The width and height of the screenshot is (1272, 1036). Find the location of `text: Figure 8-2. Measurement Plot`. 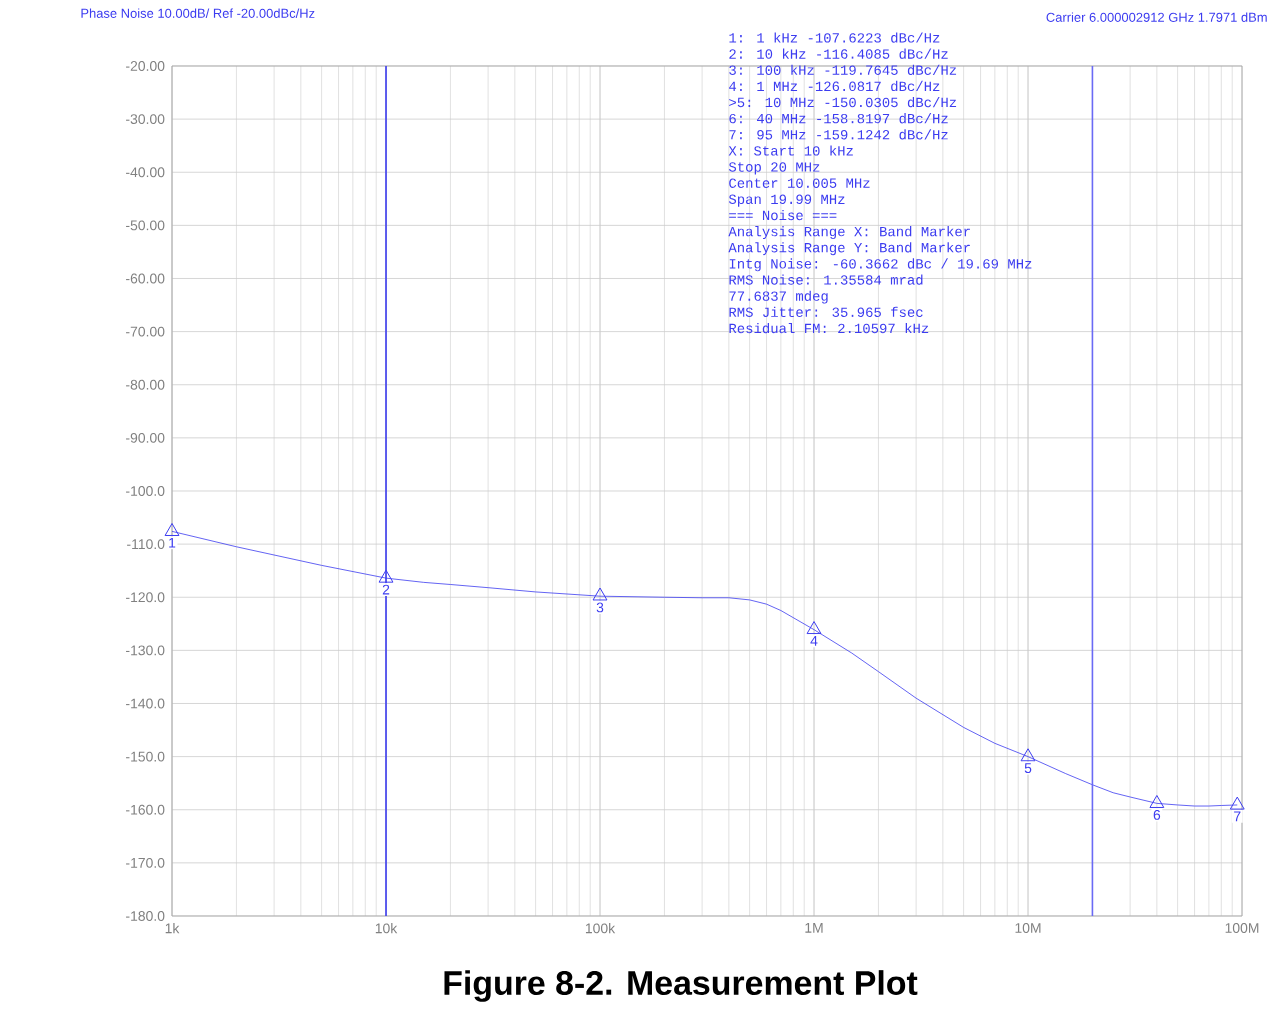

text: Figure 8-2. Measurement Plot is located at coordinates (681, 986).